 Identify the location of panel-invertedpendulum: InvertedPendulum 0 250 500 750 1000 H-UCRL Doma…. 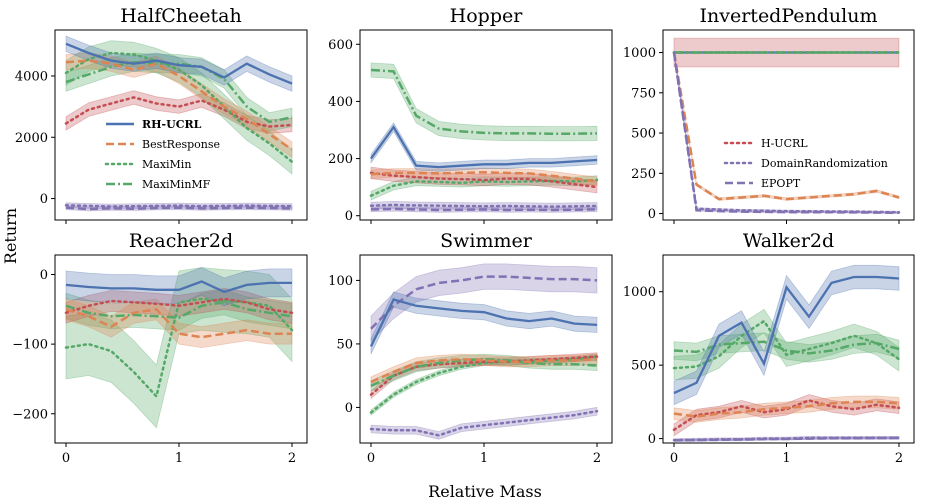
(769, 114).